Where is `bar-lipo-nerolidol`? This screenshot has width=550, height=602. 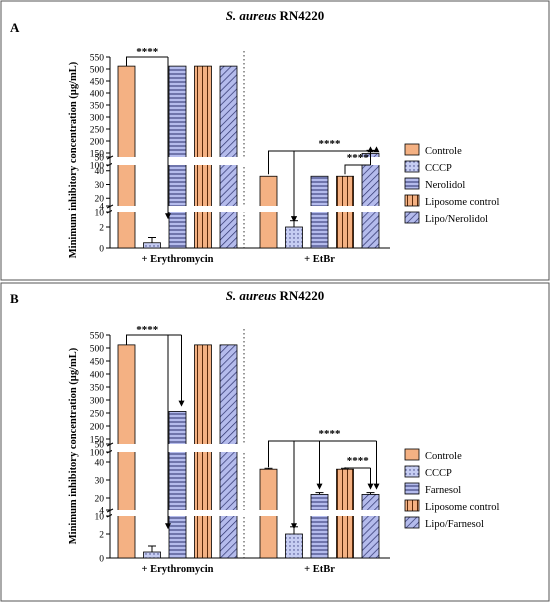 bar-lipo-nerolidol is located at coordinates (370, 201).